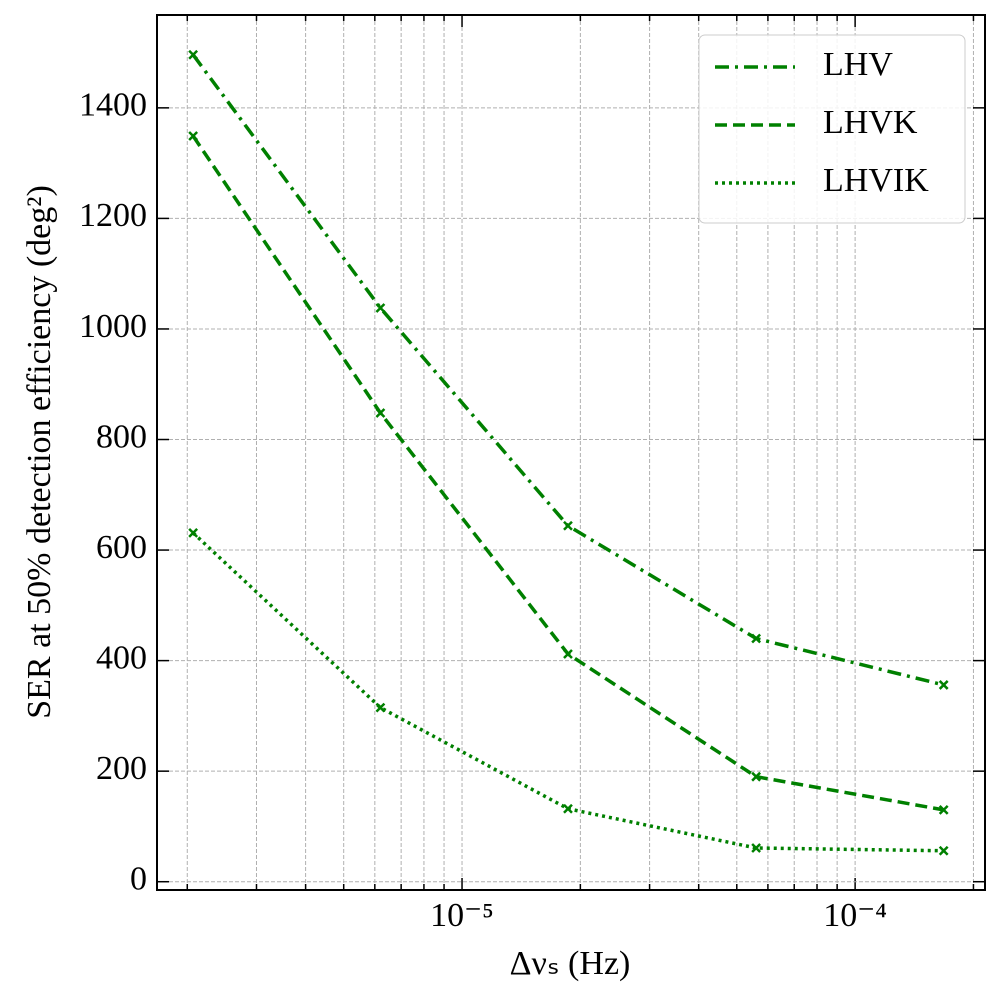 The width and height of the screenshot is (1000, 1000). I want to click on y-tick-label: 1000, so click(113, 326).